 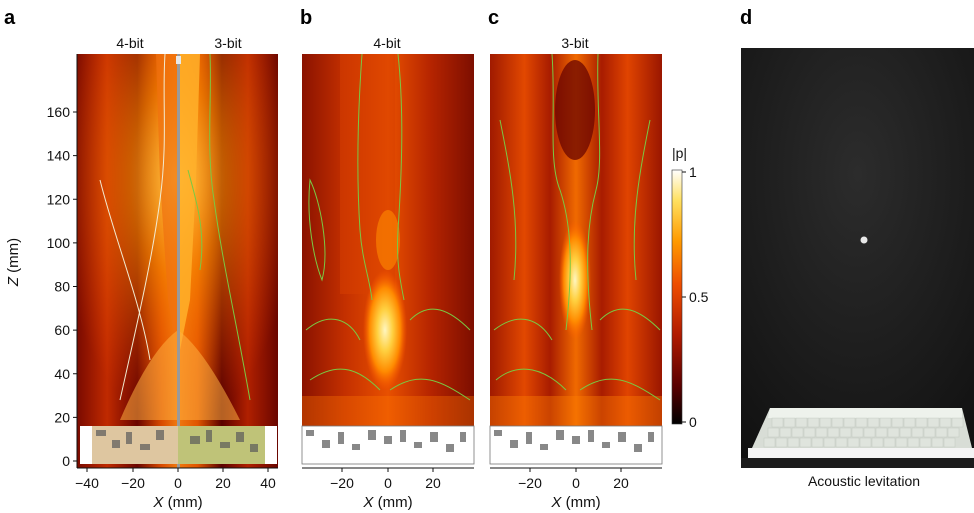 I want to click on z-tick-label: 160, so click(x=59, y=112).